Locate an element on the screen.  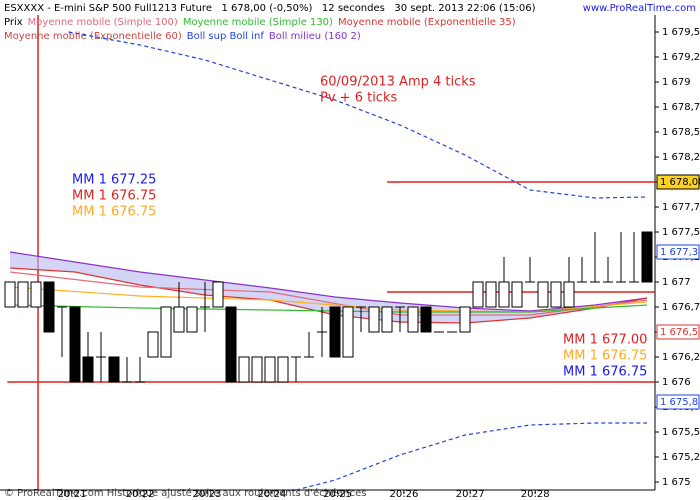
x-tick-label: 20:24 is located at coordinates (272, 494).